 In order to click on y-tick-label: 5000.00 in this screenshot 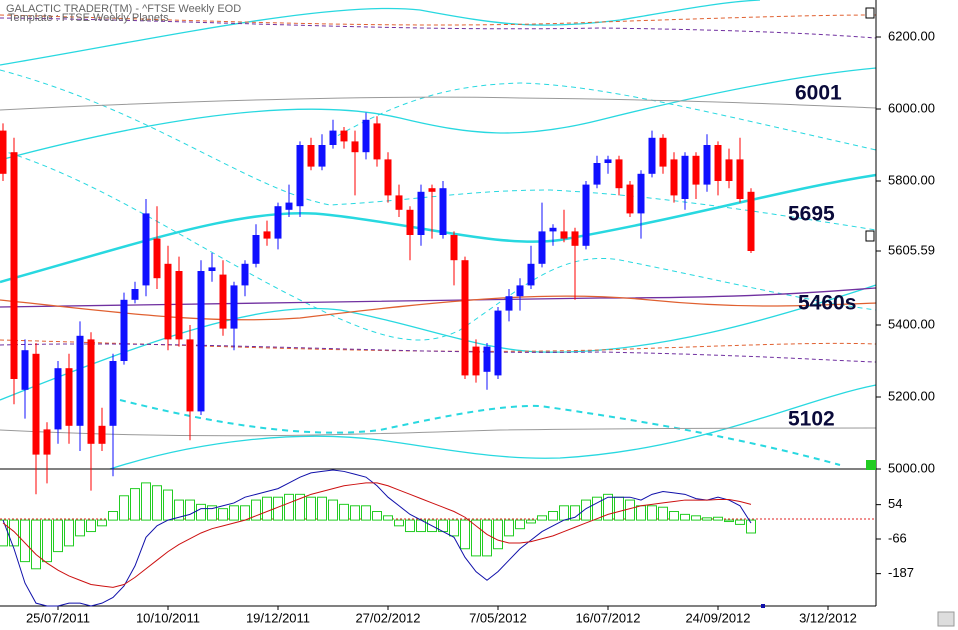, I will do `click(911, 467)`.